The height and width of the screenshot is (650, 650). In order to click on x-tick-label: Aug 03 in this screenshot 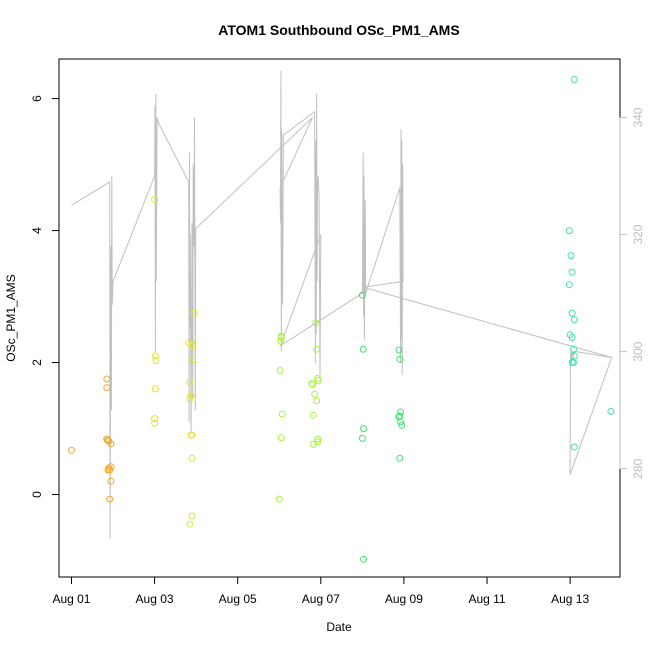, I will do `click(155, 599)`.